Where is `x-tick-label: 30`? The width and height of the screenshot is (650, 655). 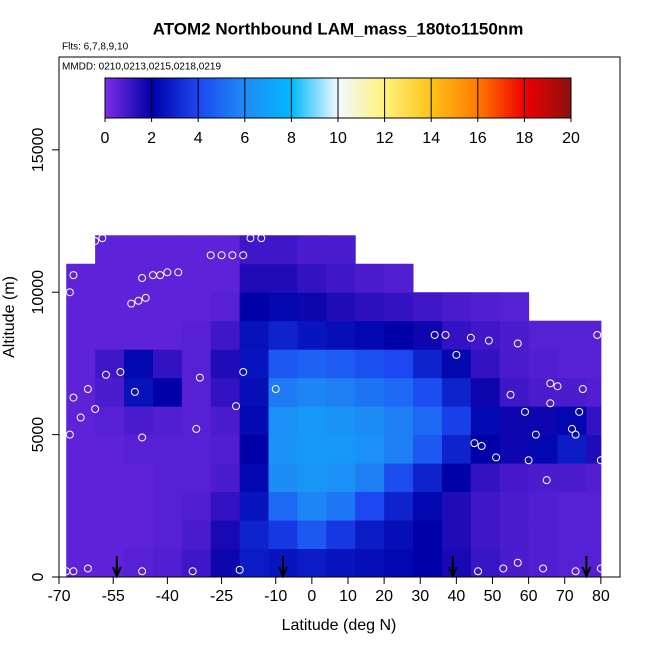
x-tick-label: 30 is located at coordinates (420, 596).